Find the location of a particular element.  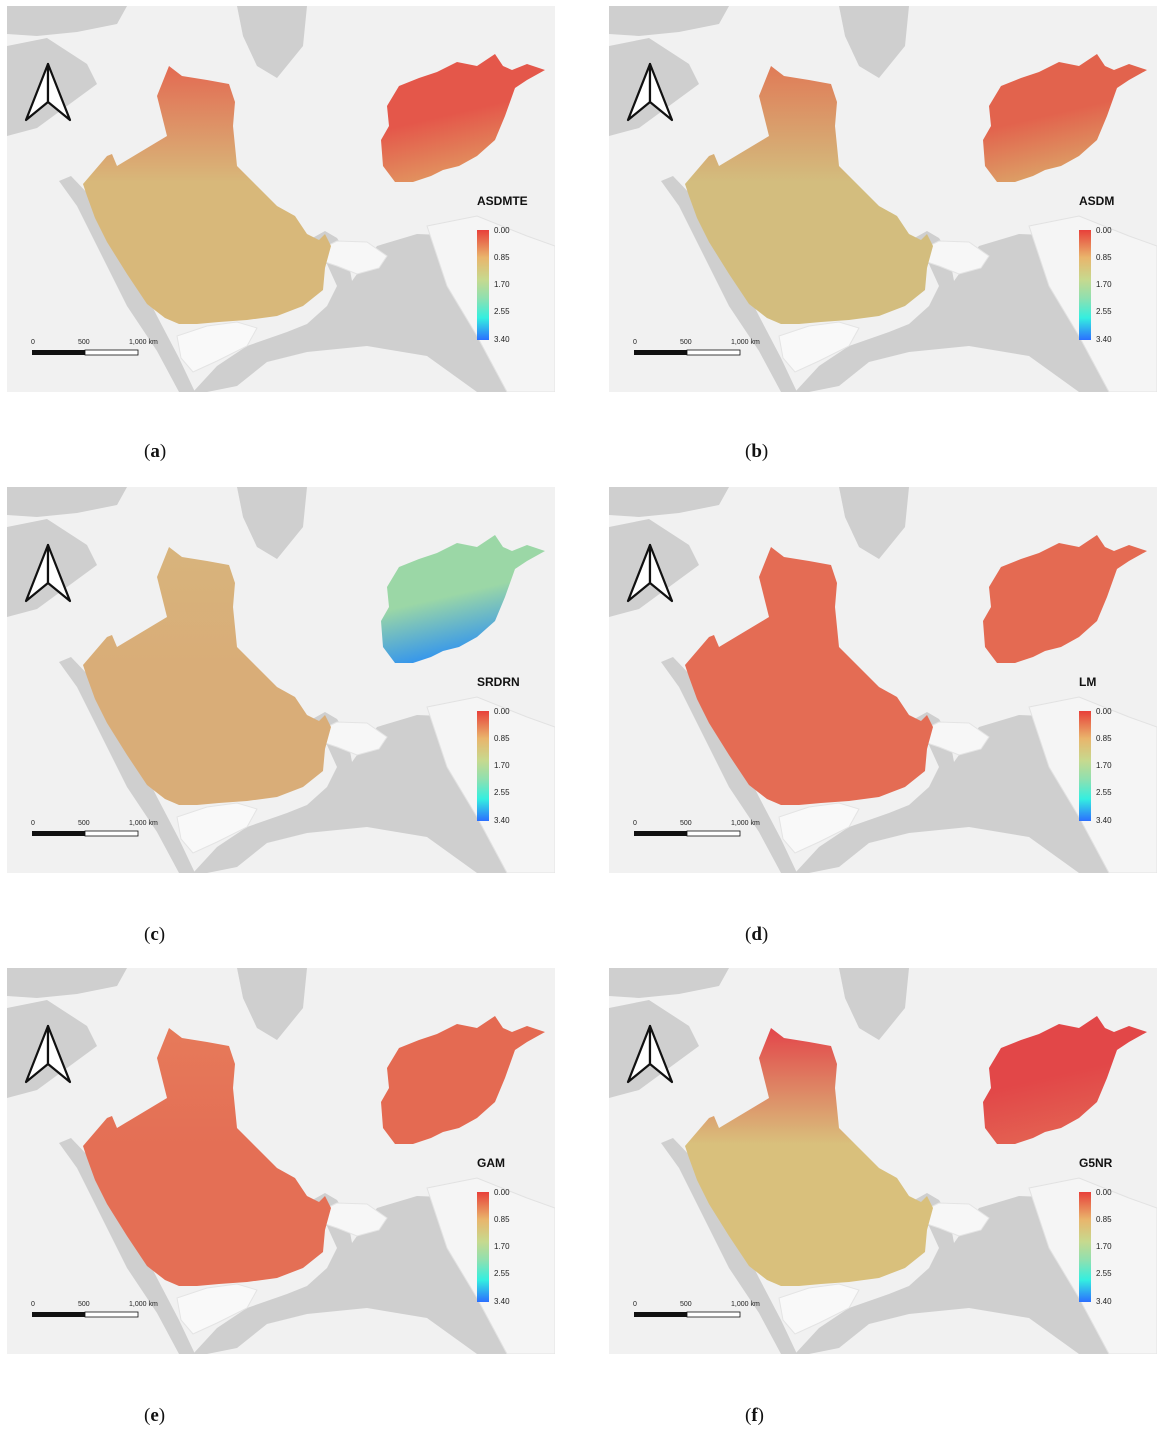

legend-title: SRDRN is located at coordinates (498, 682).